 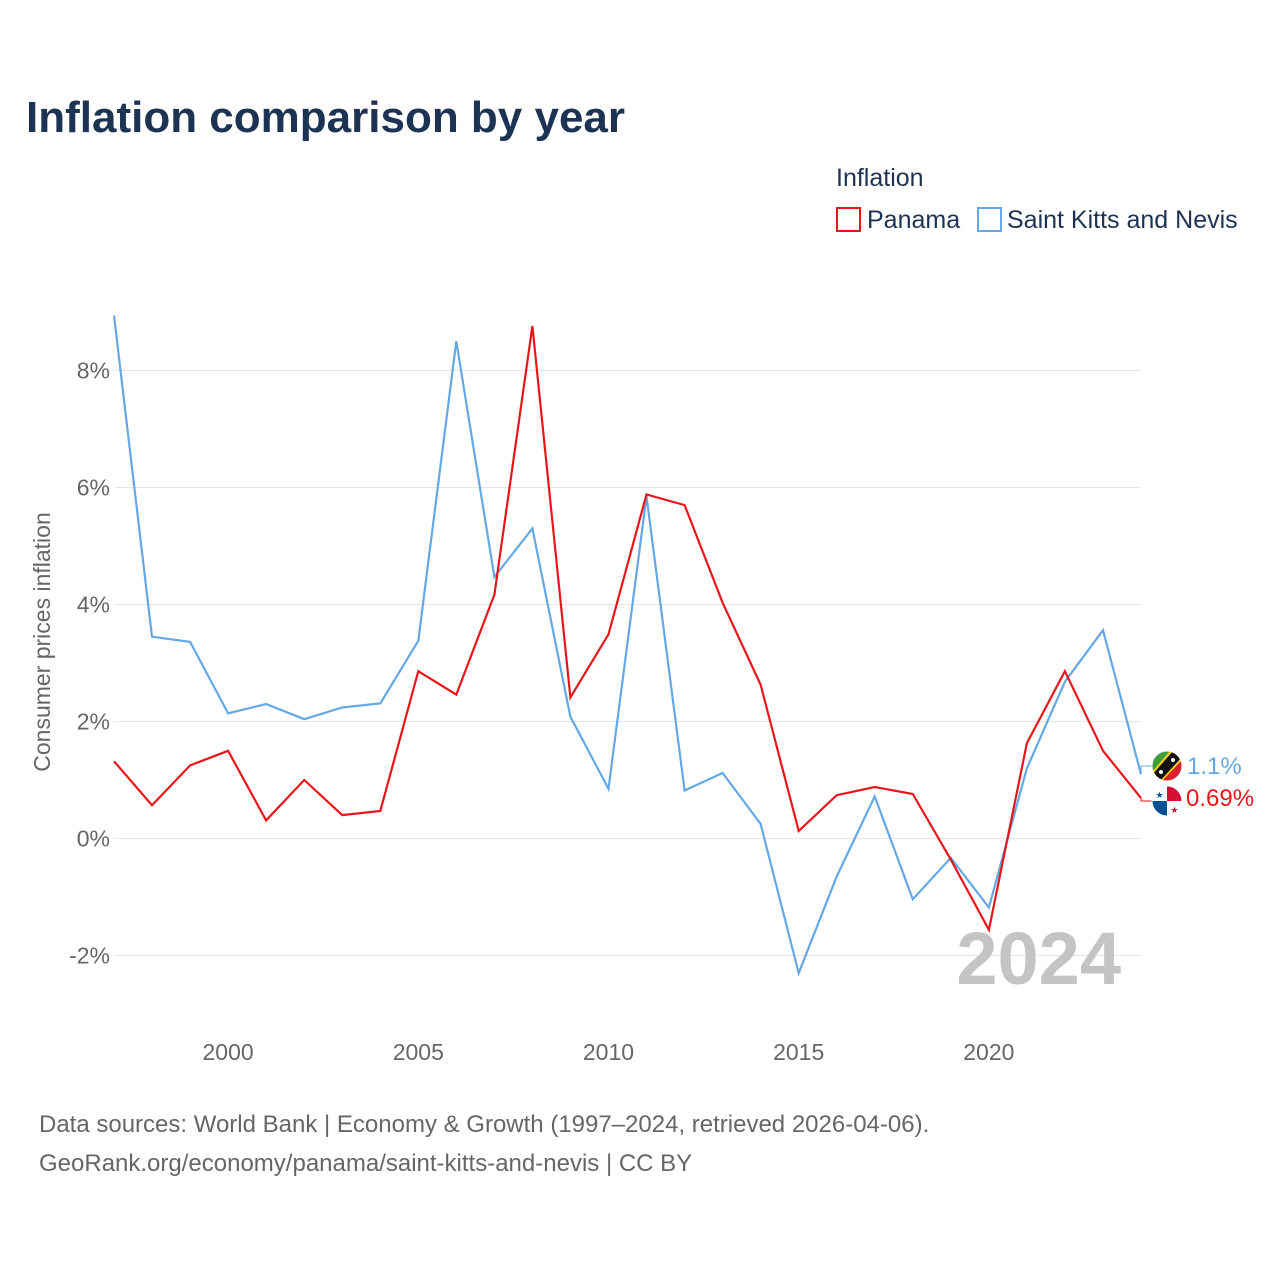 What do you see at coordinates (913, 220) in the screenshot?
I see `legend-label-panama: Panama` at bounding box center [913, 220].